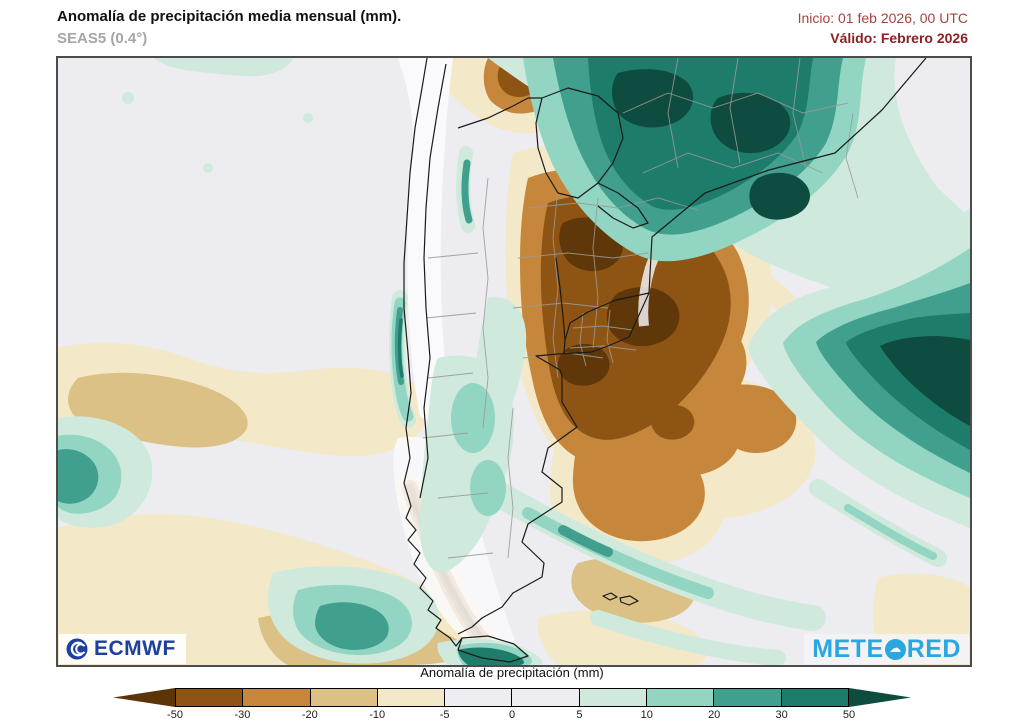 This screenshot has height=723, width=1024. I want to click on ecmwf-logo: ECMWF, so click(122, 649).